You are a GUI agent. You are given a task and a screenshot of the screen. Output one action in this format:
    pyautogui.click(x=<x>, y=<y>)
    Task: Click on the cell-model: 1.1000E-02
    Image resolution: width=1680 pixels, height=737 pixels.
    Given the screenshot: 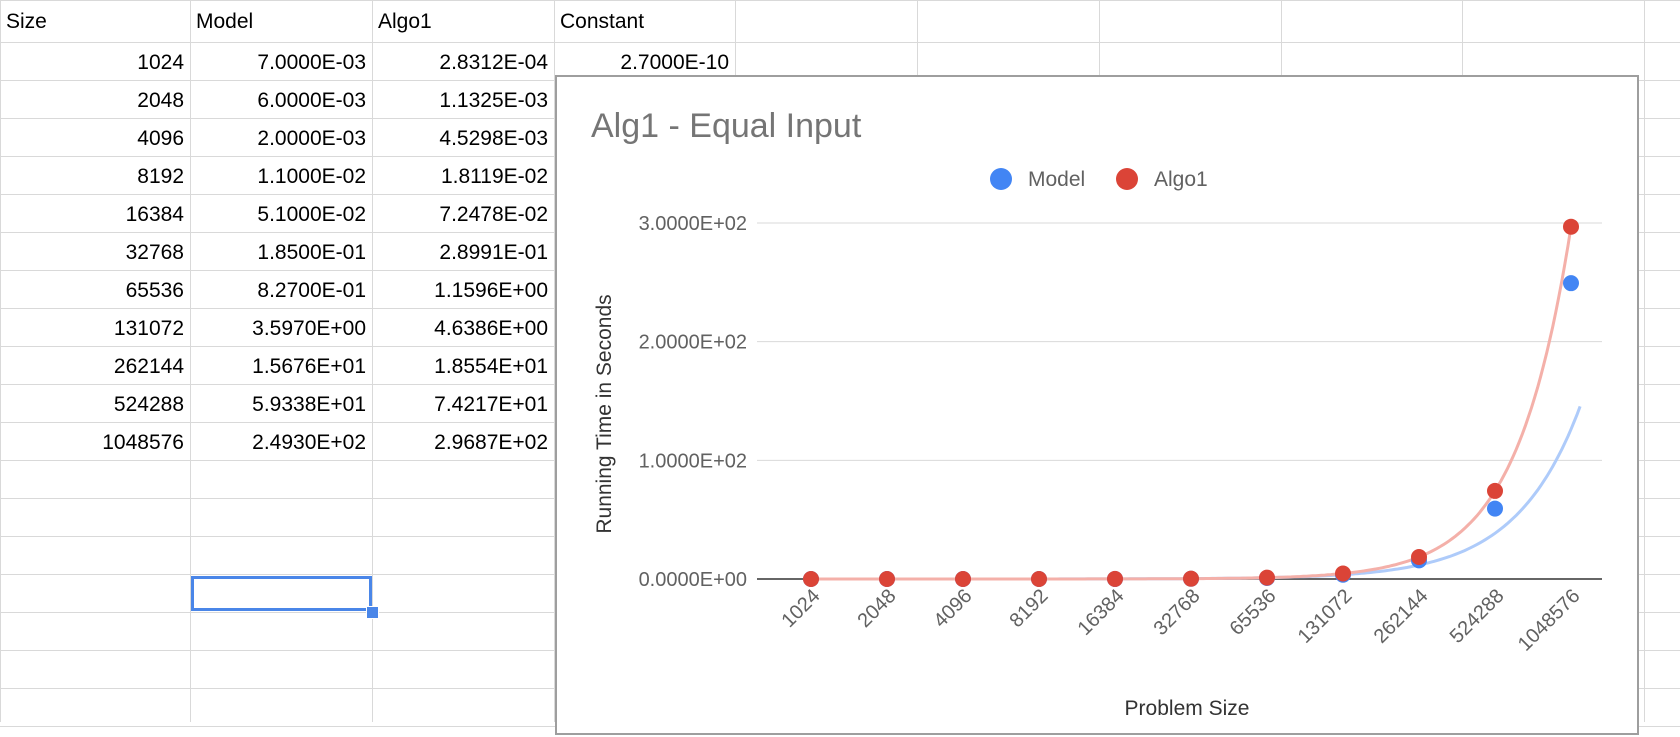 What is the action you would take?
    pyautogui.click(x=311, y=176)
    